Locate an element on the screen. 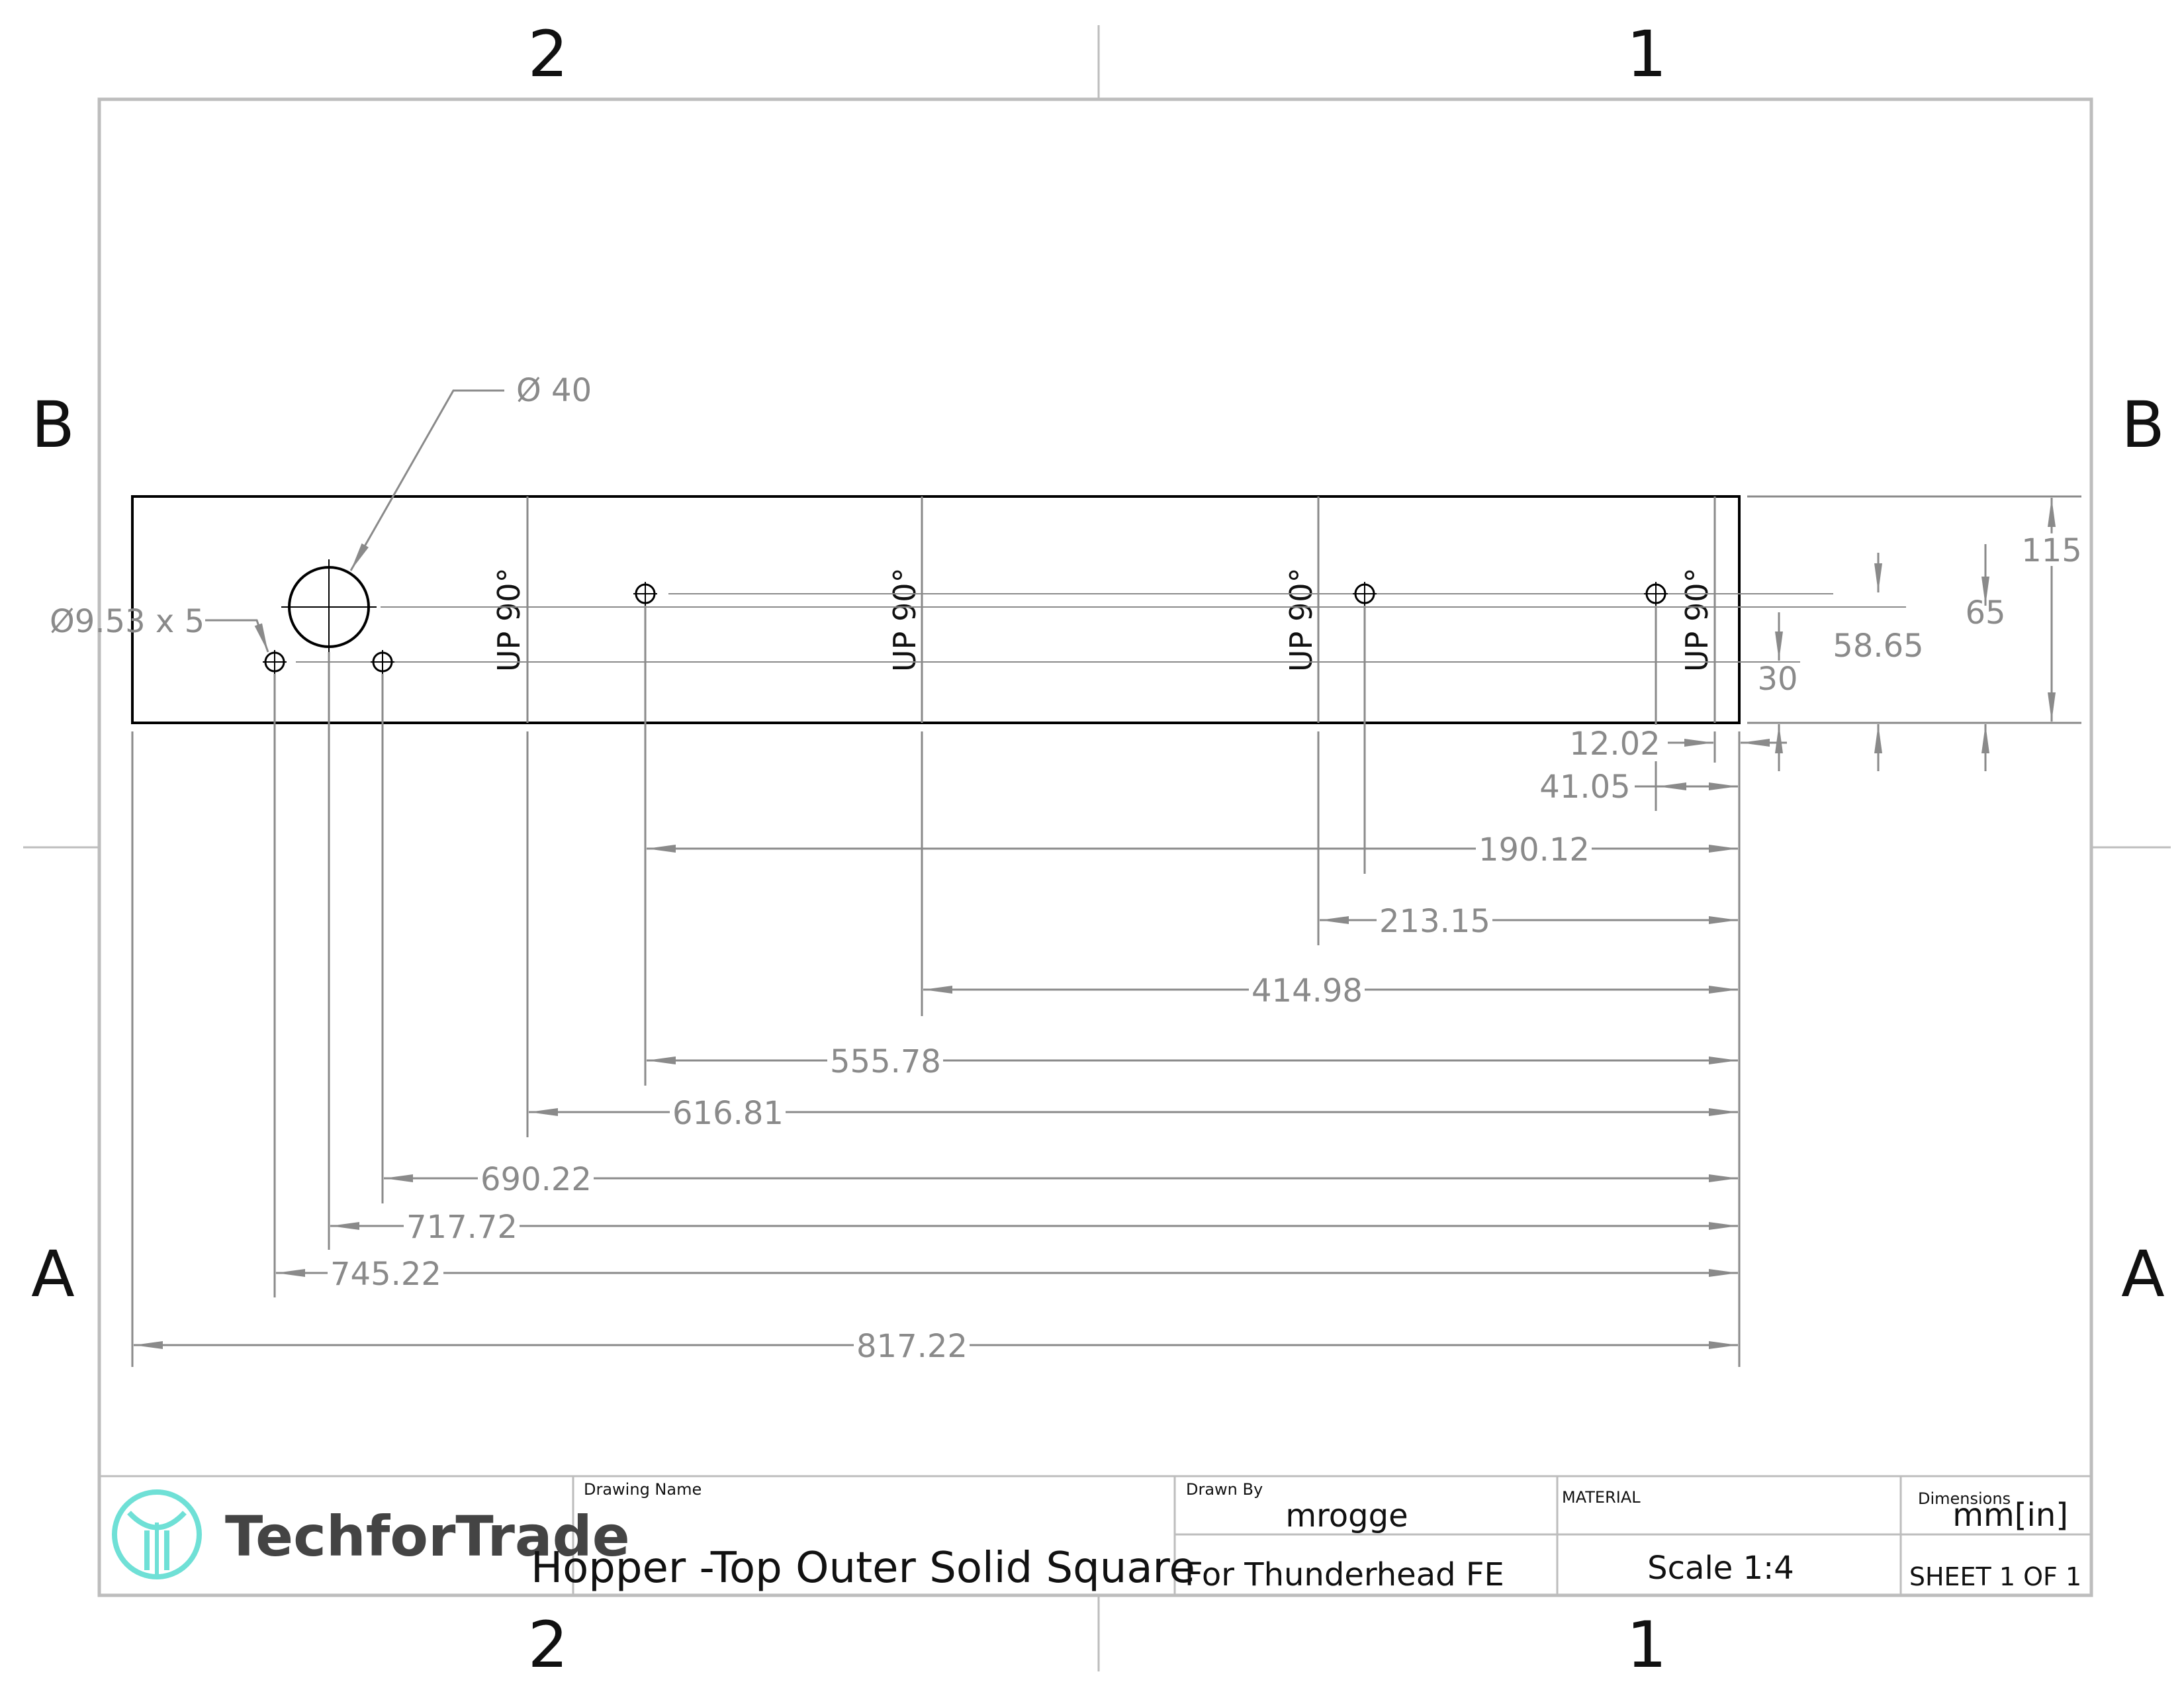 The image size is (2184, 1688). units: mm[in] is located at coordinates (2010, 1515).